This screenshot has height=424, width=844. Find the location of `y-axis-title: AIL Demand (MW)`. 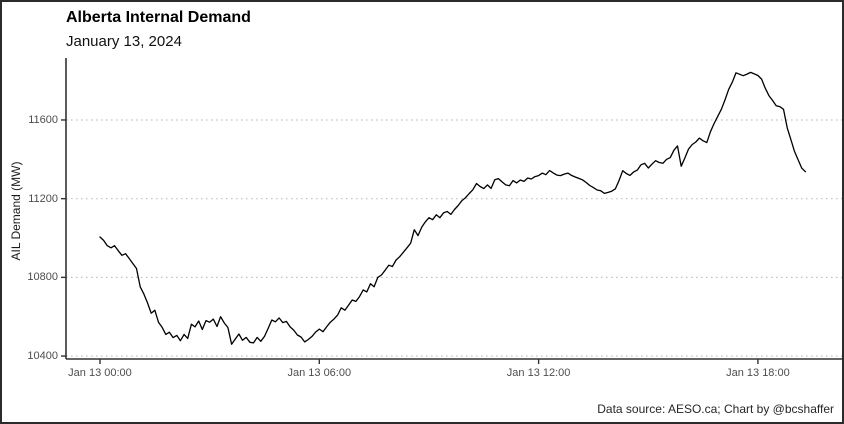

y-axis-title: AIL Demand (MW) is located at coordinates (16, 211).